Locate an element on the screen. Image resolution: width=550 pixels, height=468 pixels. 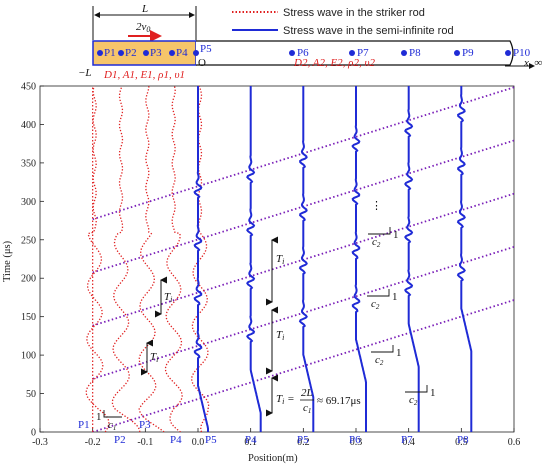
formula-lhs: Ti = is located at coordinates (285, 399).